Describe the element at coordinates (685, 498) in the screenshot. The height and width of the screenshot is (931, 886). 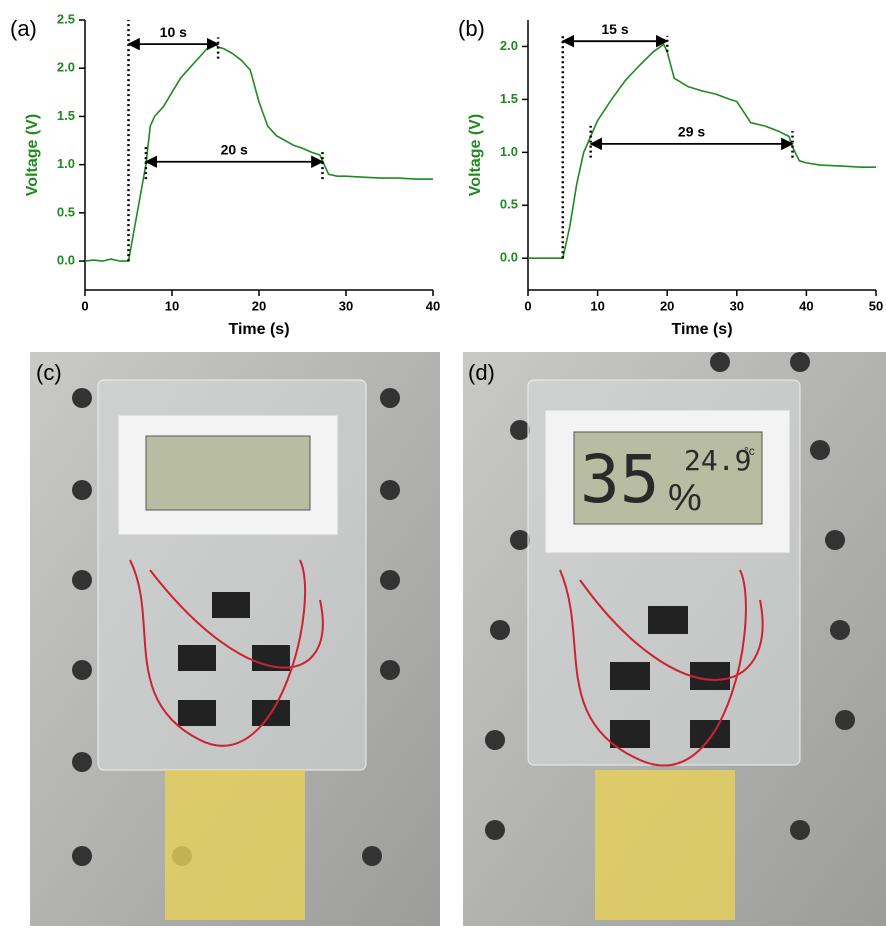
I see `lcd-unit: %` at that location.